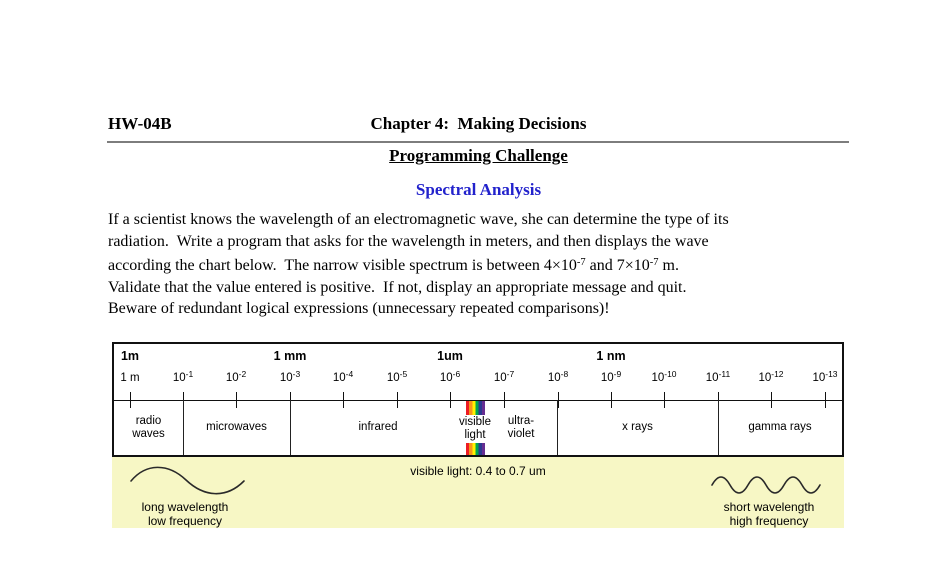 The image size is (936, 585). Describe the element at coordinates (148, 433) in the screenshot. I see `region-label: waves` at that location.